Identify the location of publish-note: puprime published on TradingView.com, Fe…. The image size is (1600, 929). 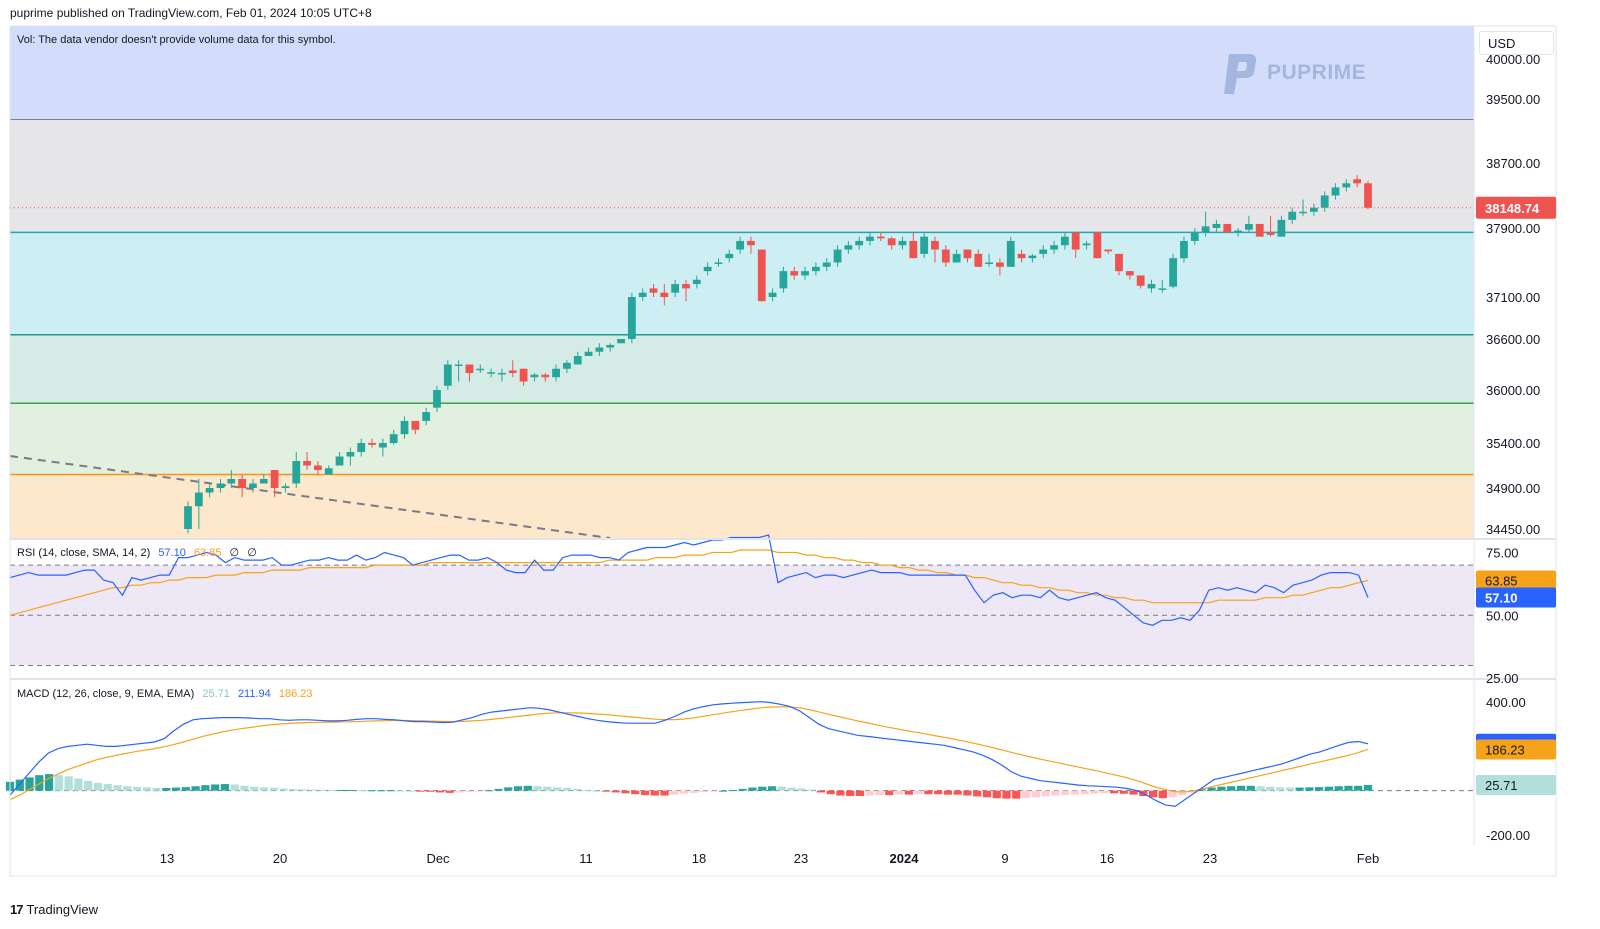
(191, 13).